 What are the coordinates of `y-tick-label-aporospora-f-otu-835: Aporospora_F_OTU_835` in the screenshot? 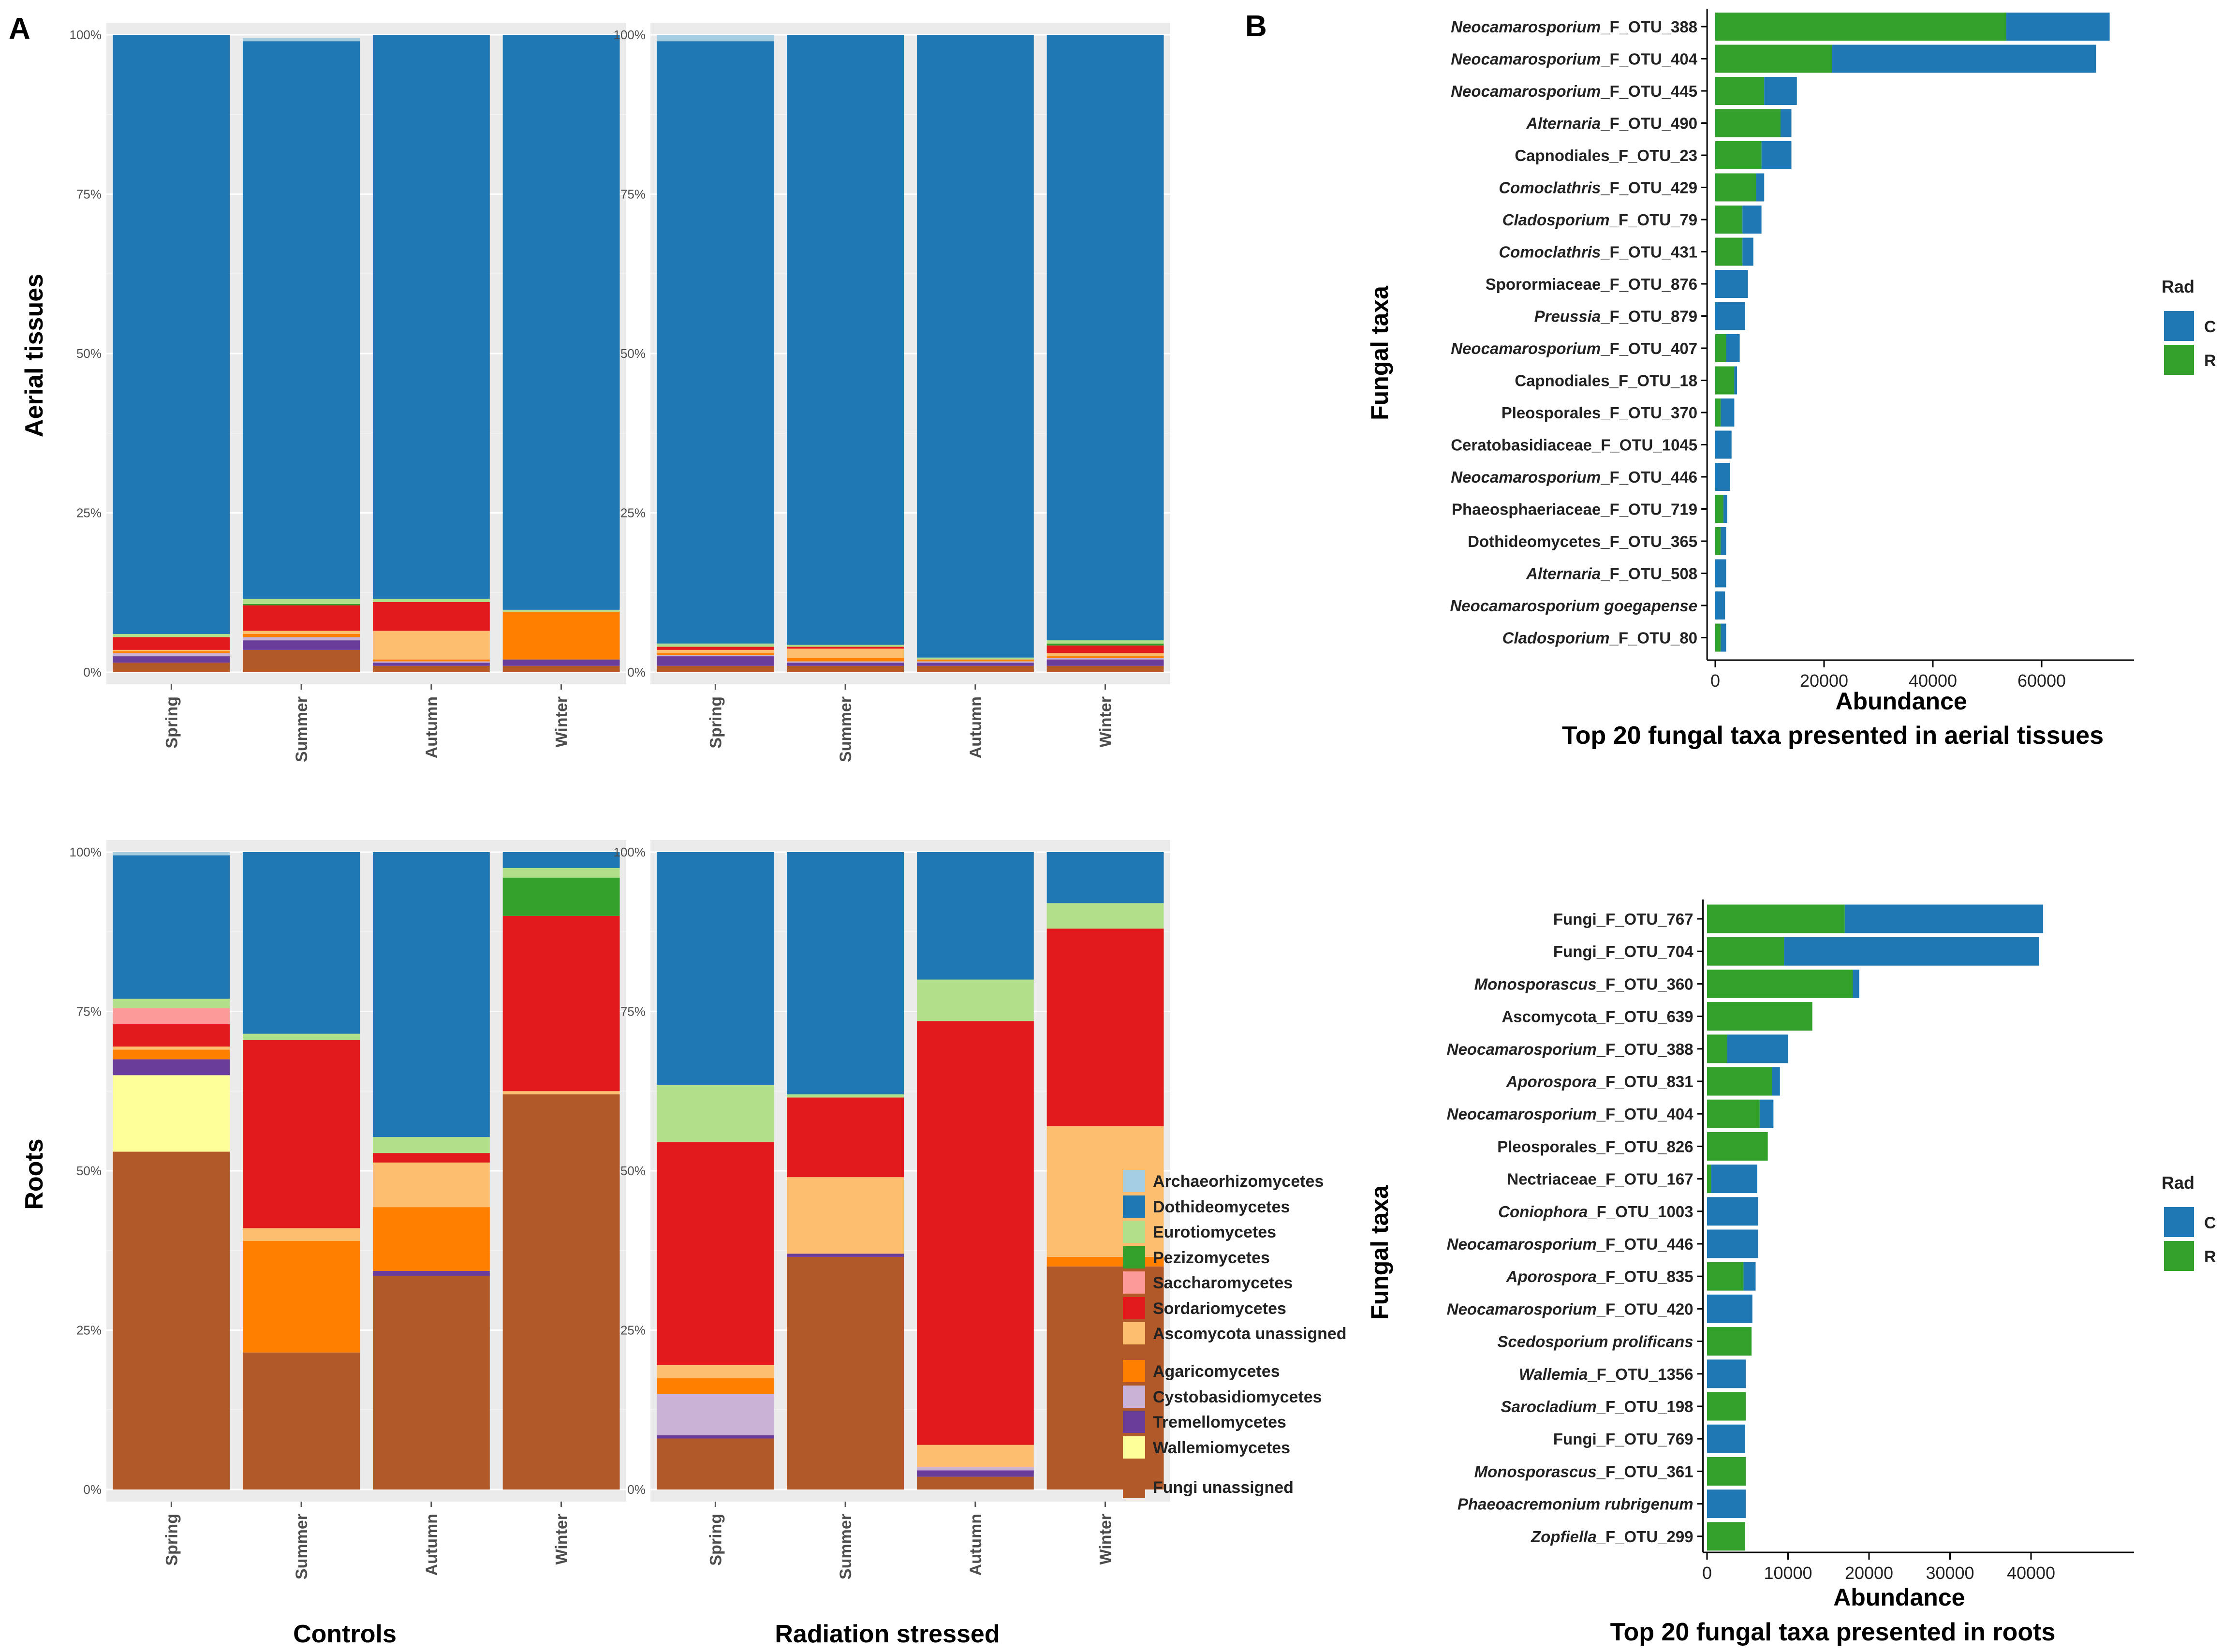 It's located at (1599, 1276).